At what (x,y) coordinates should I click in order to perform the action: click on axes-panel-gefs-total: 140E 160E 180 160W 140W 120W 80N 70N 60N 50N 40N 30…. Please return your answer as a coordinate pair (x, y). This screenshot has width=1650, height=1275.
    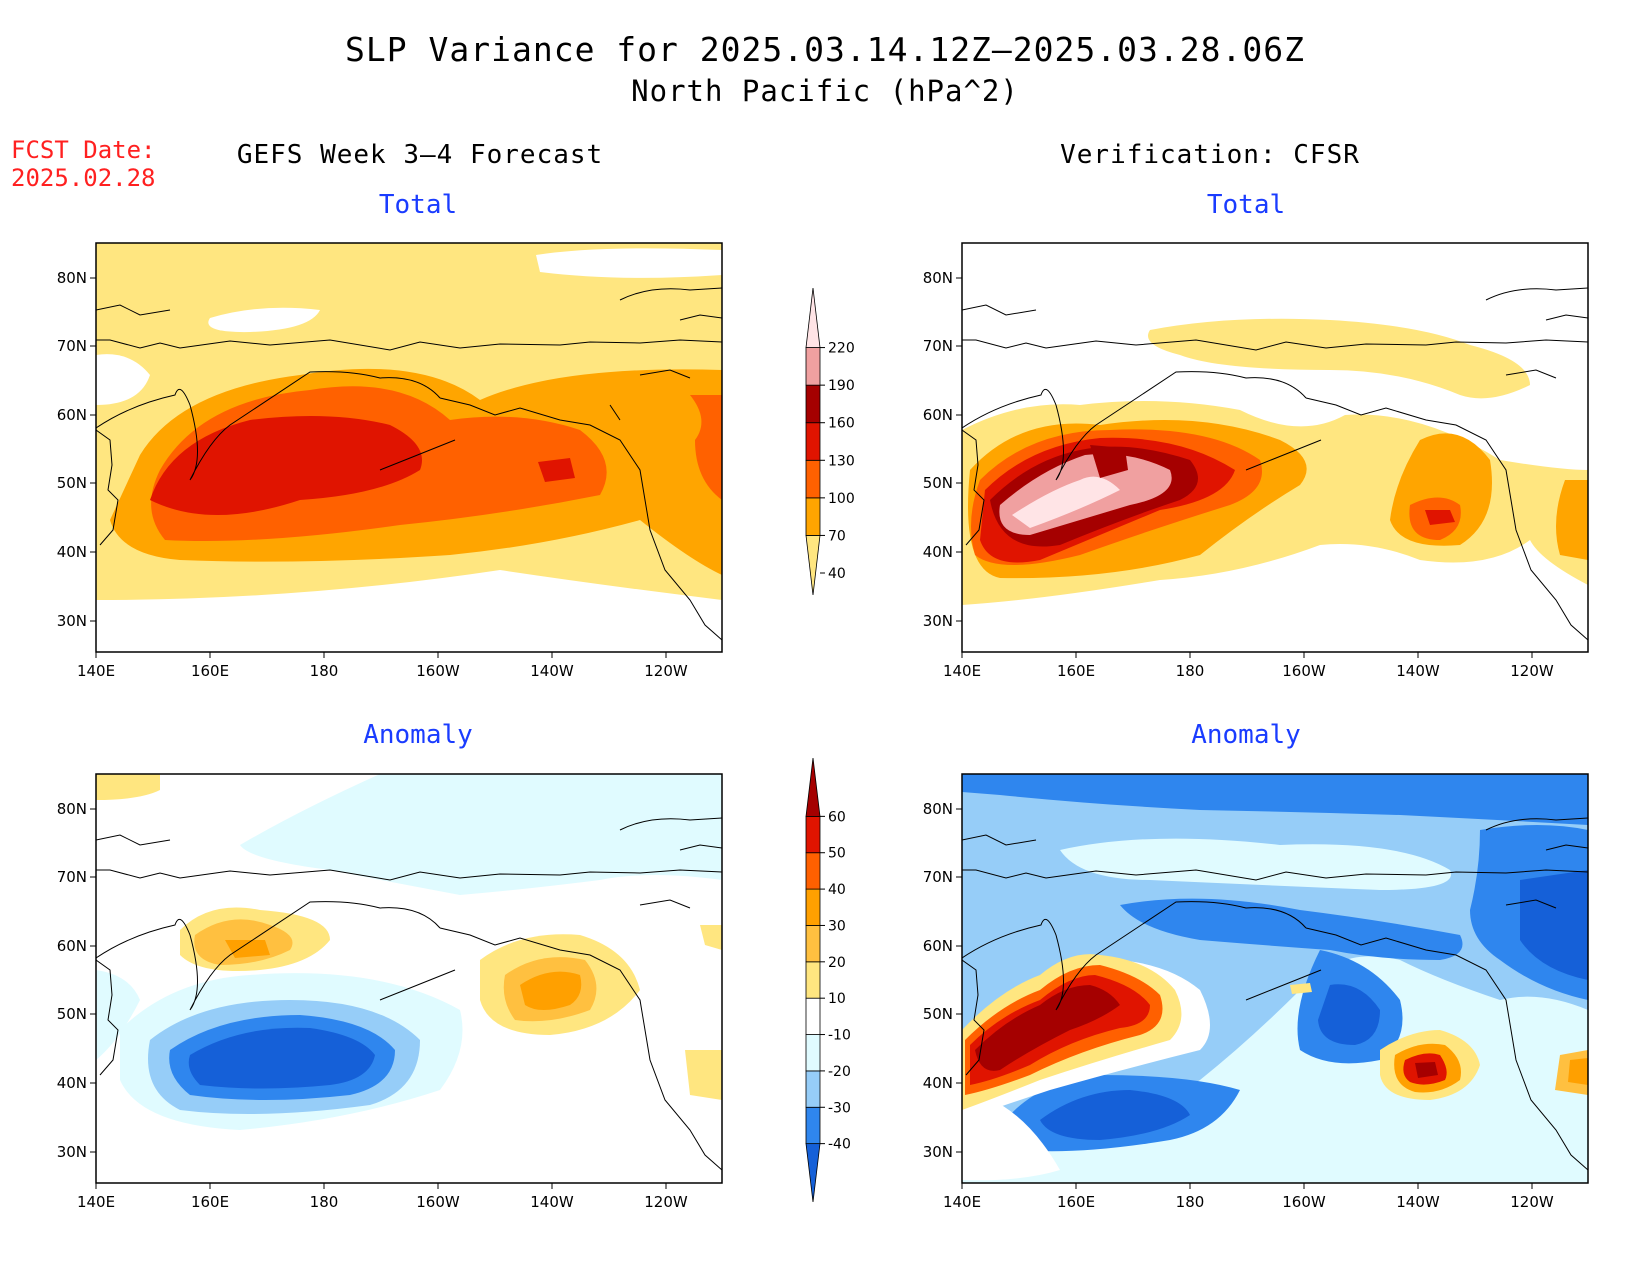
    Looking at the image, I should click on (372, 474).